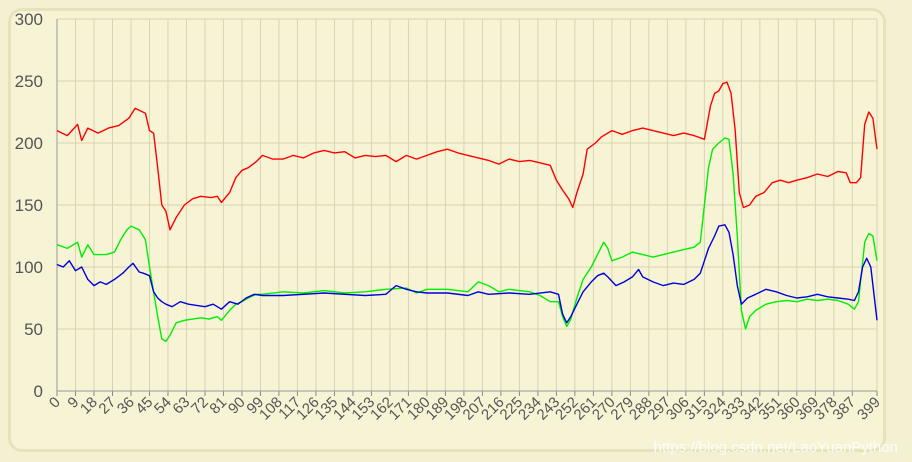 The height and width of the screenshot is (462, 912). Describe the element at coordinates (844, 409) in the screenshot. I see `x-tick-label: 387` at that location.